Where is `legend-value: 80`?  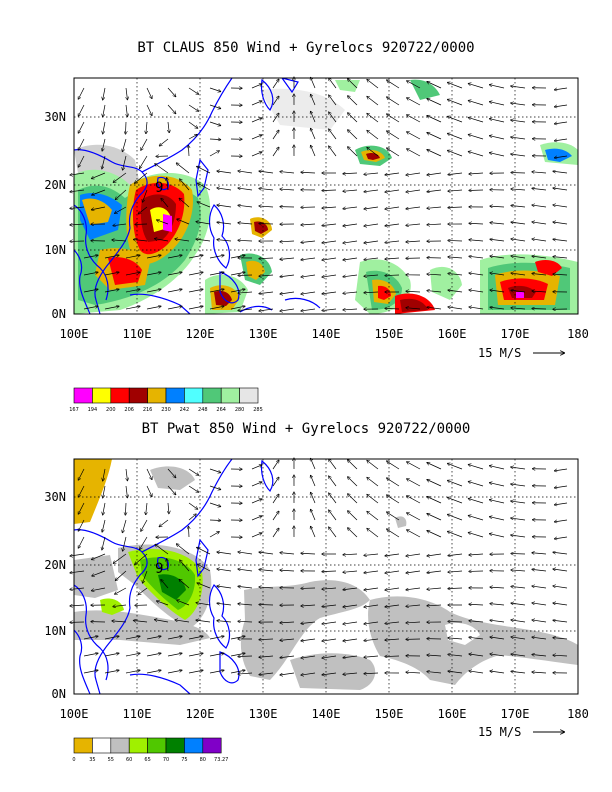 legend-value: 80 is located at coordinates (203, 760).